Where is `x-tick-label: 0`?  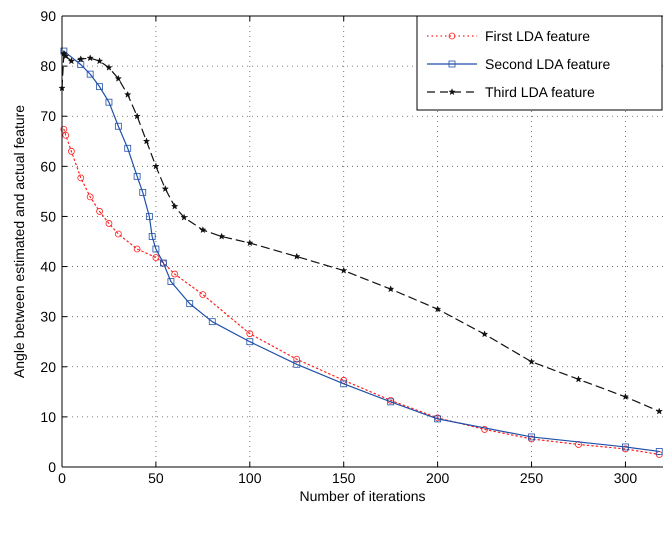
x-tick-label: 0 is located at coordinates (62, 478).